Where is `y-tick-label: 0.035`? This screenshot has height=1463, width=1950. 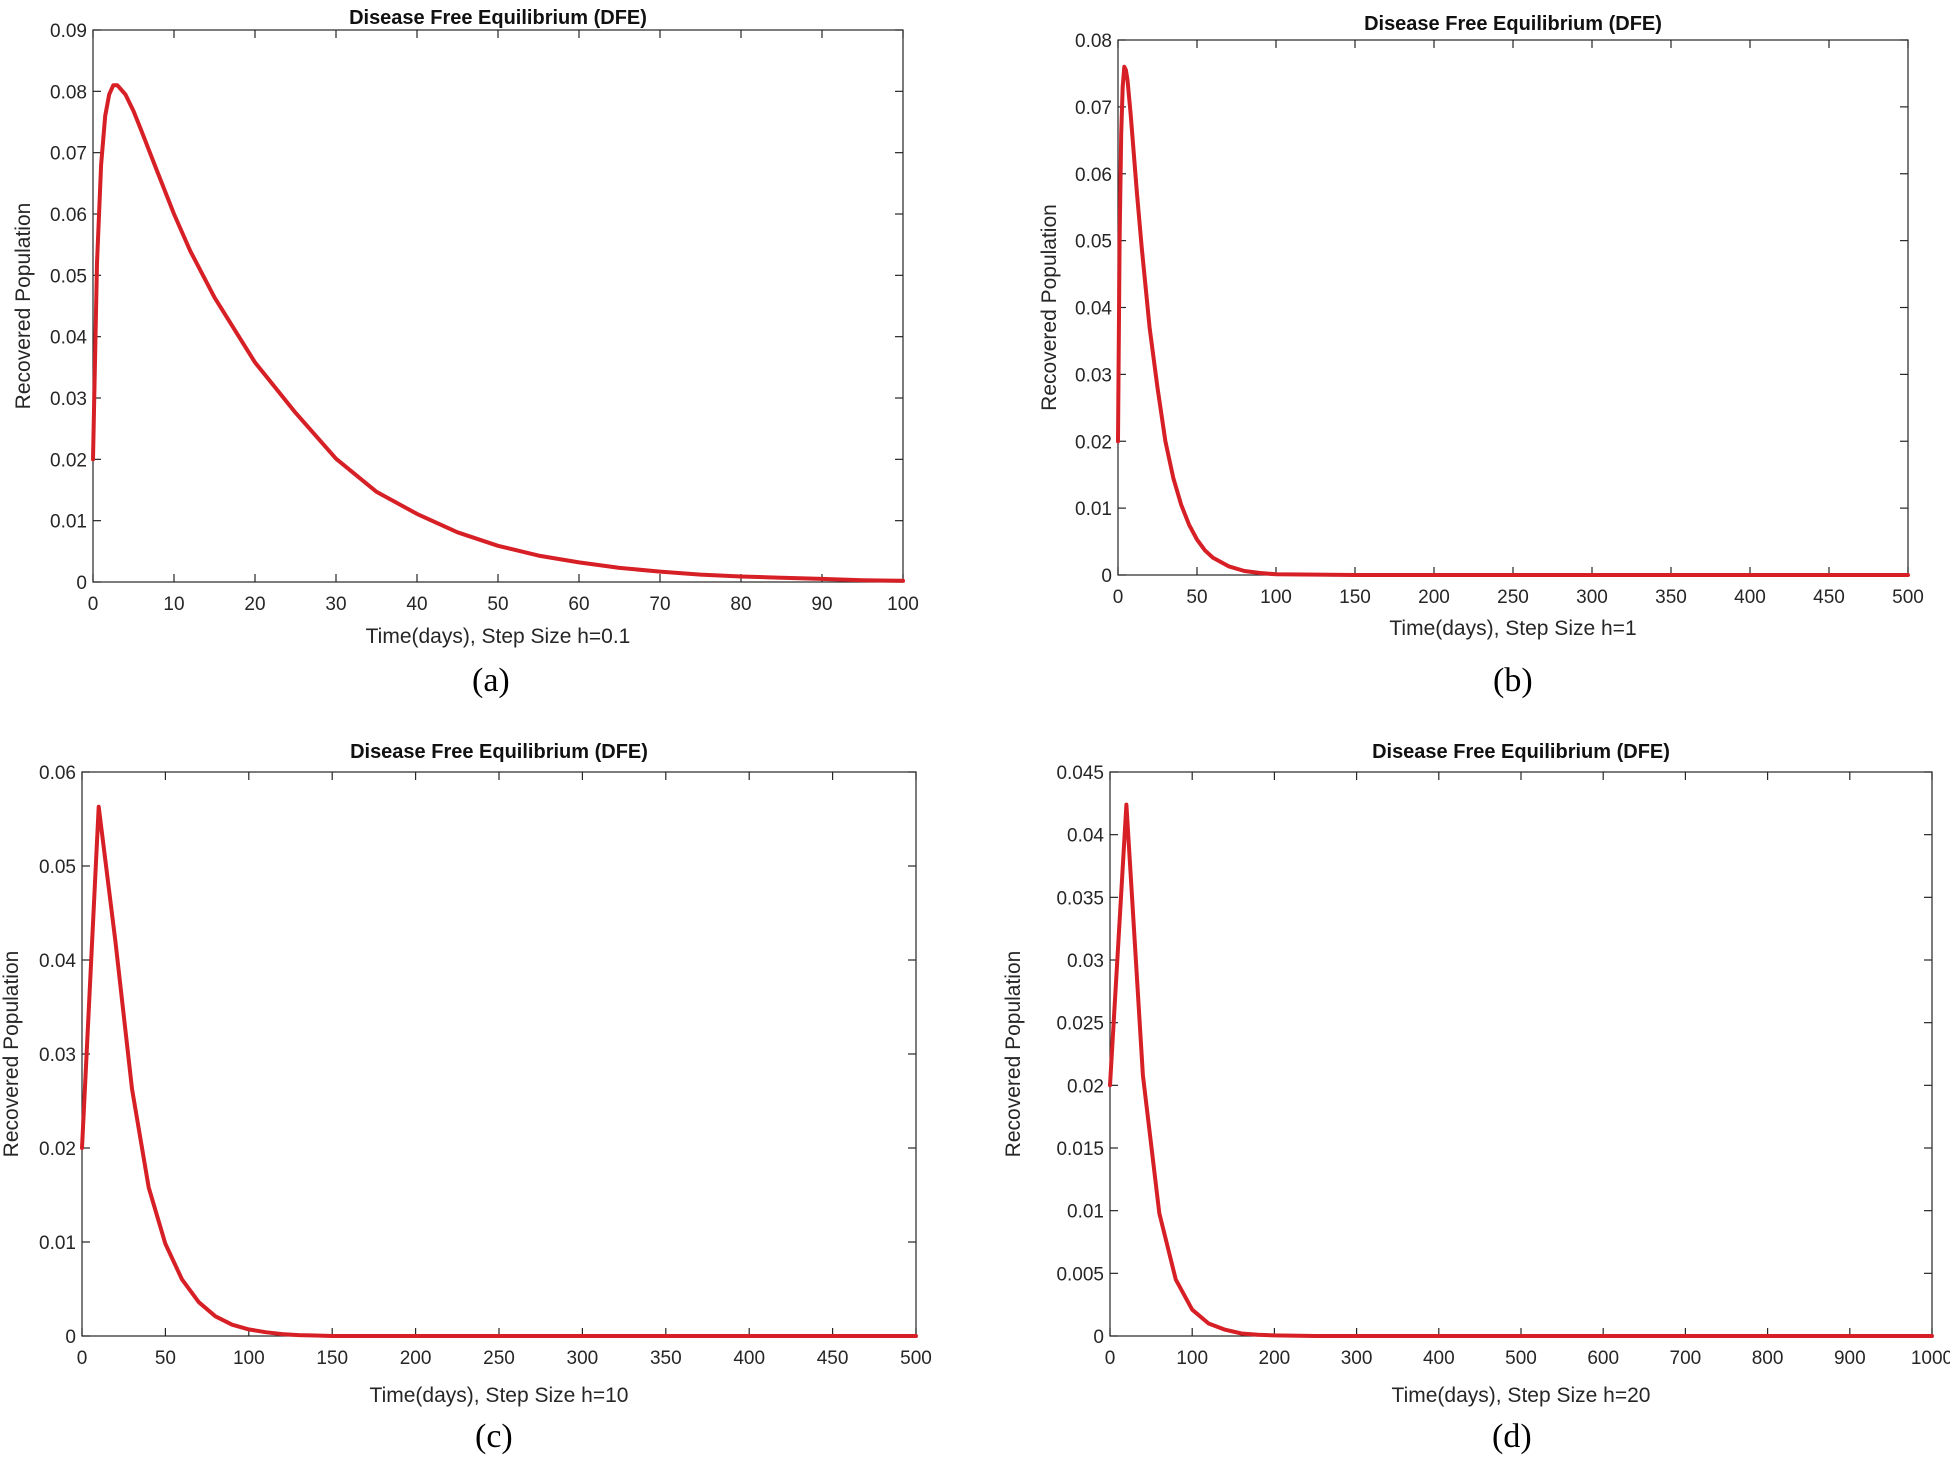 y-tick-label: 0.035 is located at coordinates (1080, 898).